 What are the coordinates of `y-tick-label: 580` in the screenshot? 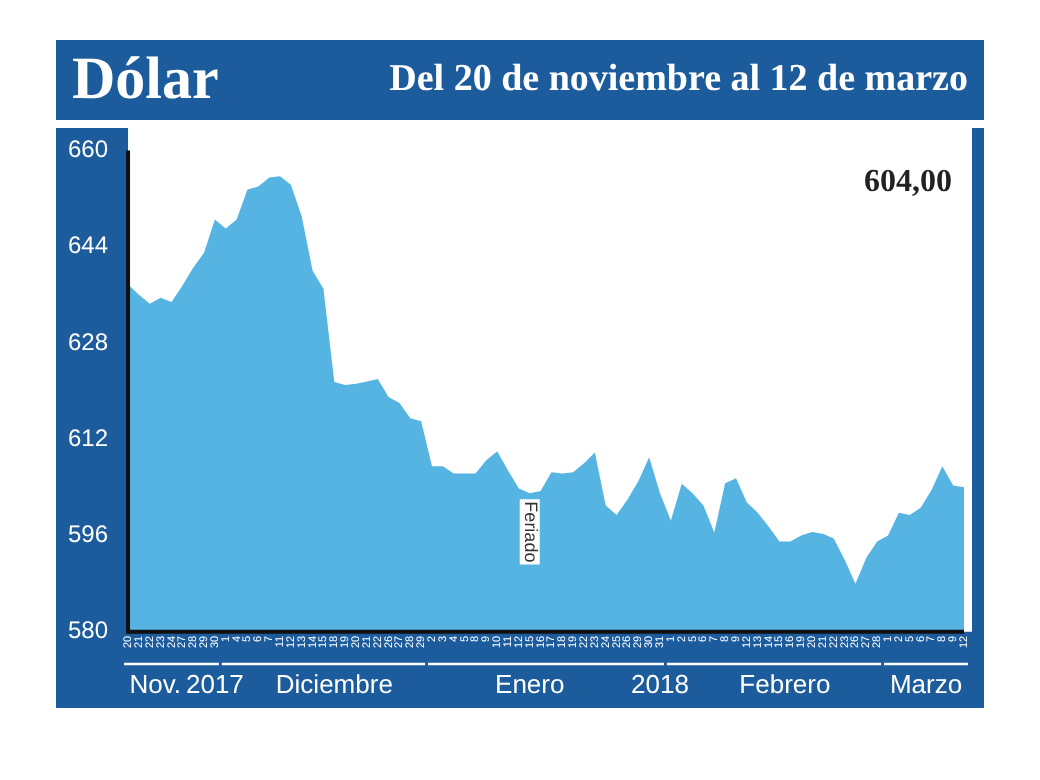 It's located at (88, 630).